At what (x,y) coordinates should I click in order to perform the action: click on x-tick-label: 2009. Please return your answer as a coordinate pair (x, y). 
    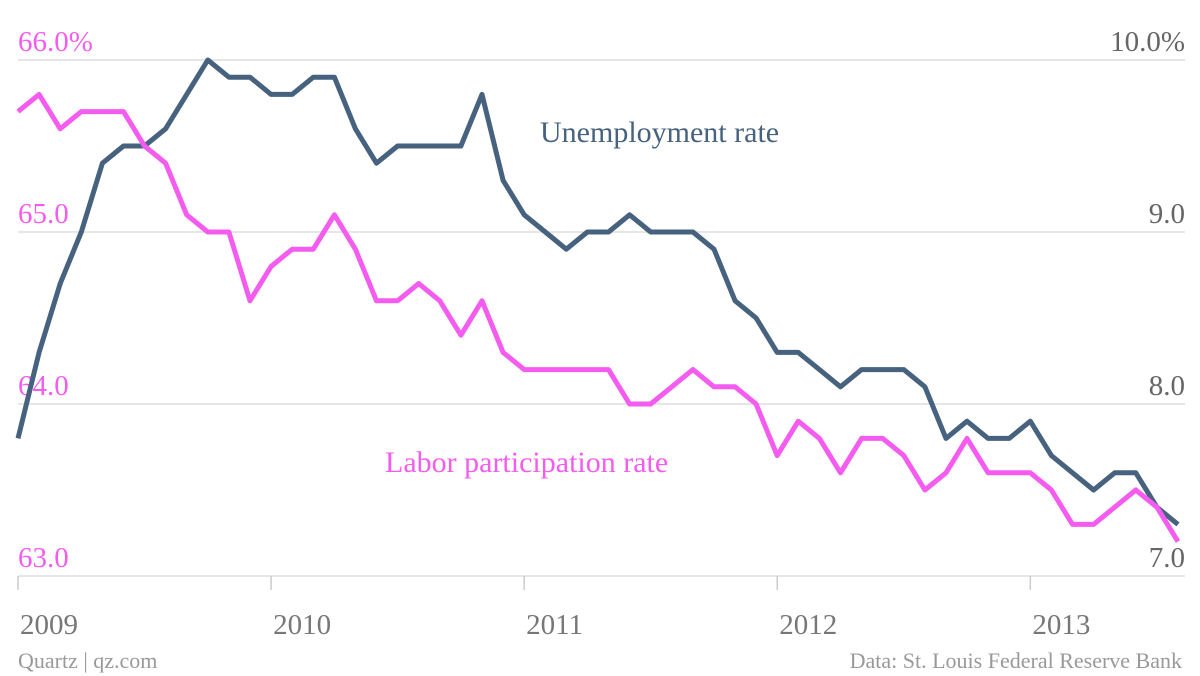
    Looking at the image, I should click on (49, 625).